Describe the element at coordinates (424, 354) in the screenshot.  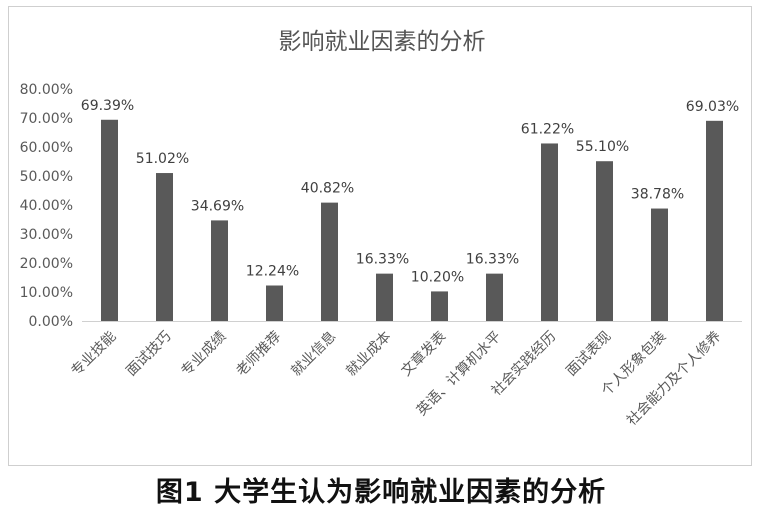
I see `category-label: 文章发表` at that location.